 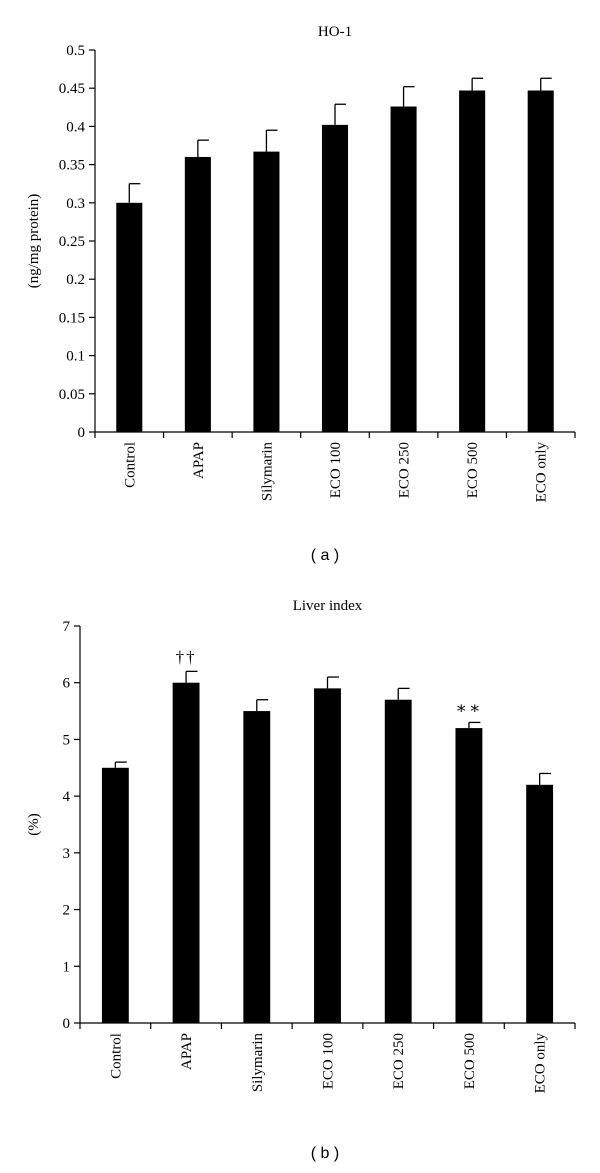 I want to click on y-tick-label: 0.15, so click(x=72, y=318).